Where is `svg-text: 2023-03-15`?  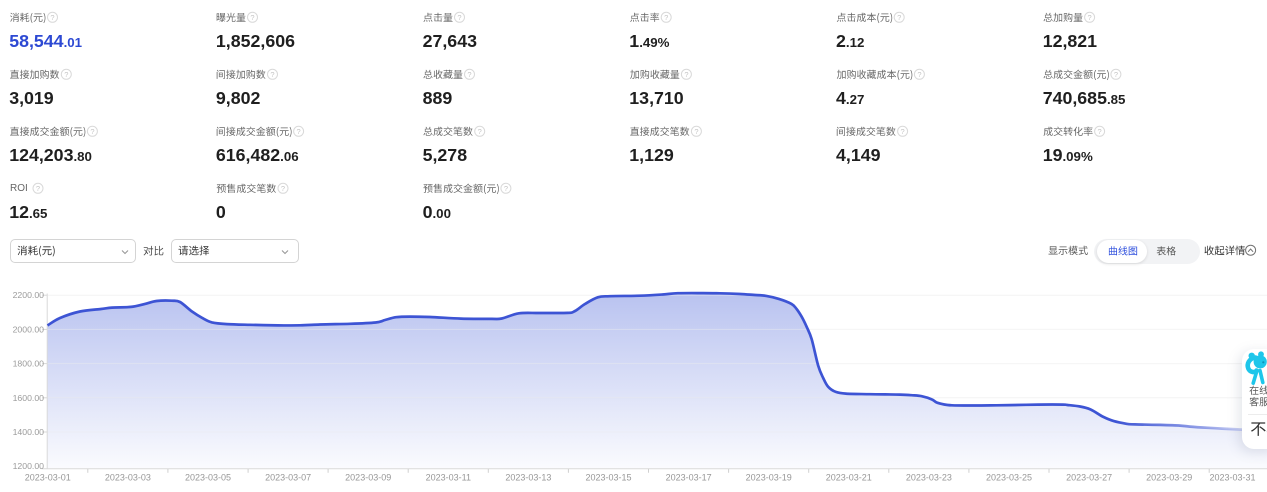 svg-text: 2023-03-15 is located at coordinates (608, 478).